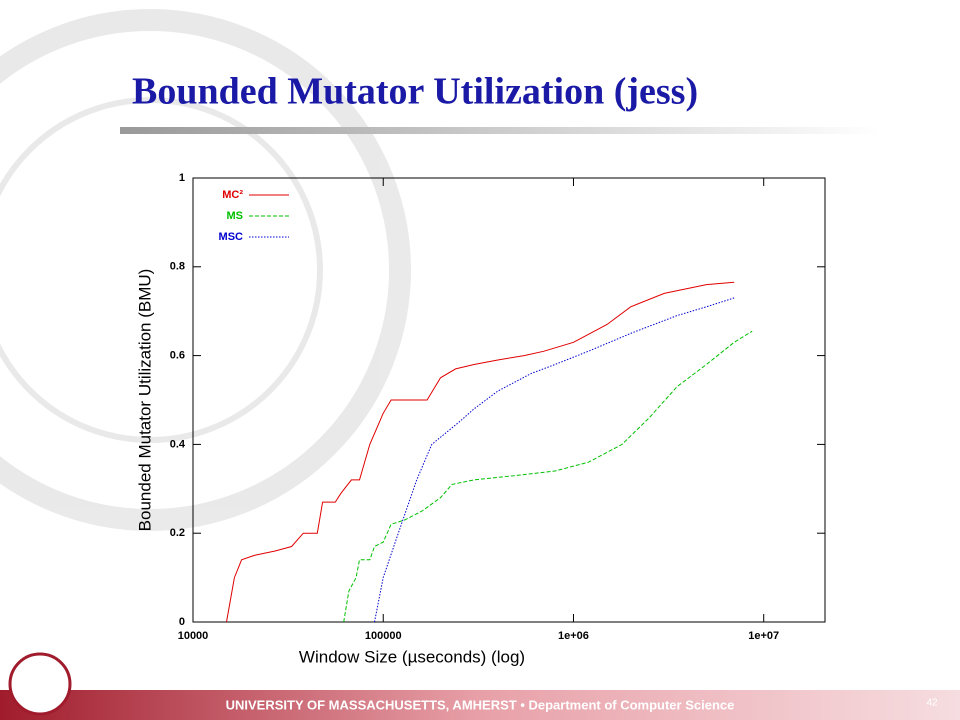  Describe the element at coordinates (193, 636) in the screenshot. I see `x-tick-label: 10000` at that location.